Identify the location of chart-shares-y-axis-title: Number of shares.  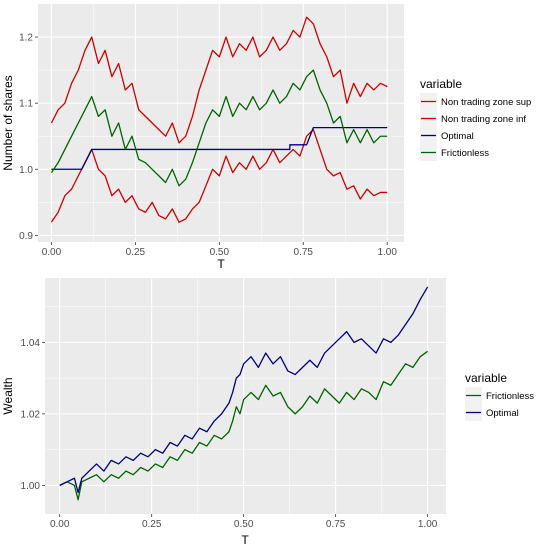
(8, 122).